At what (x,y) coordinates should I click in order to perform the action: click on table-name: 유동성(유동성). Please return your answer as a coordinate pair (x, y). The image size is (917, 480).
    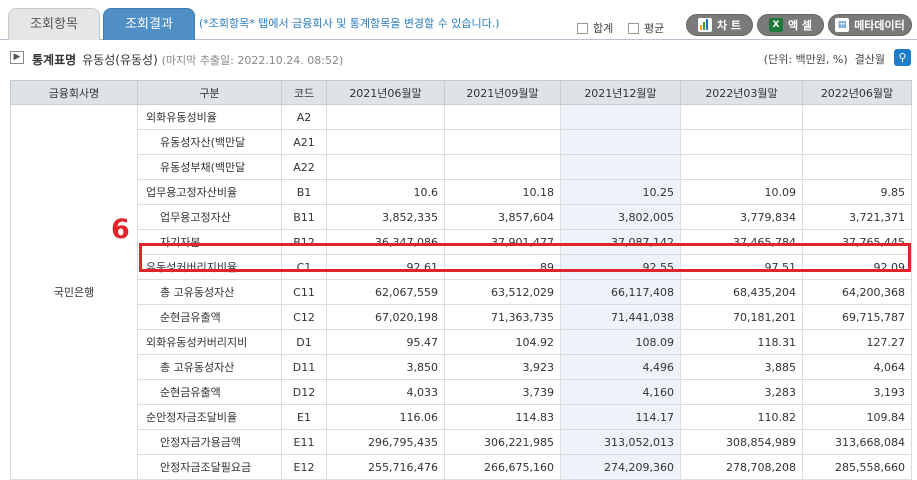
    Looking at the image, I should click on (120, 60).